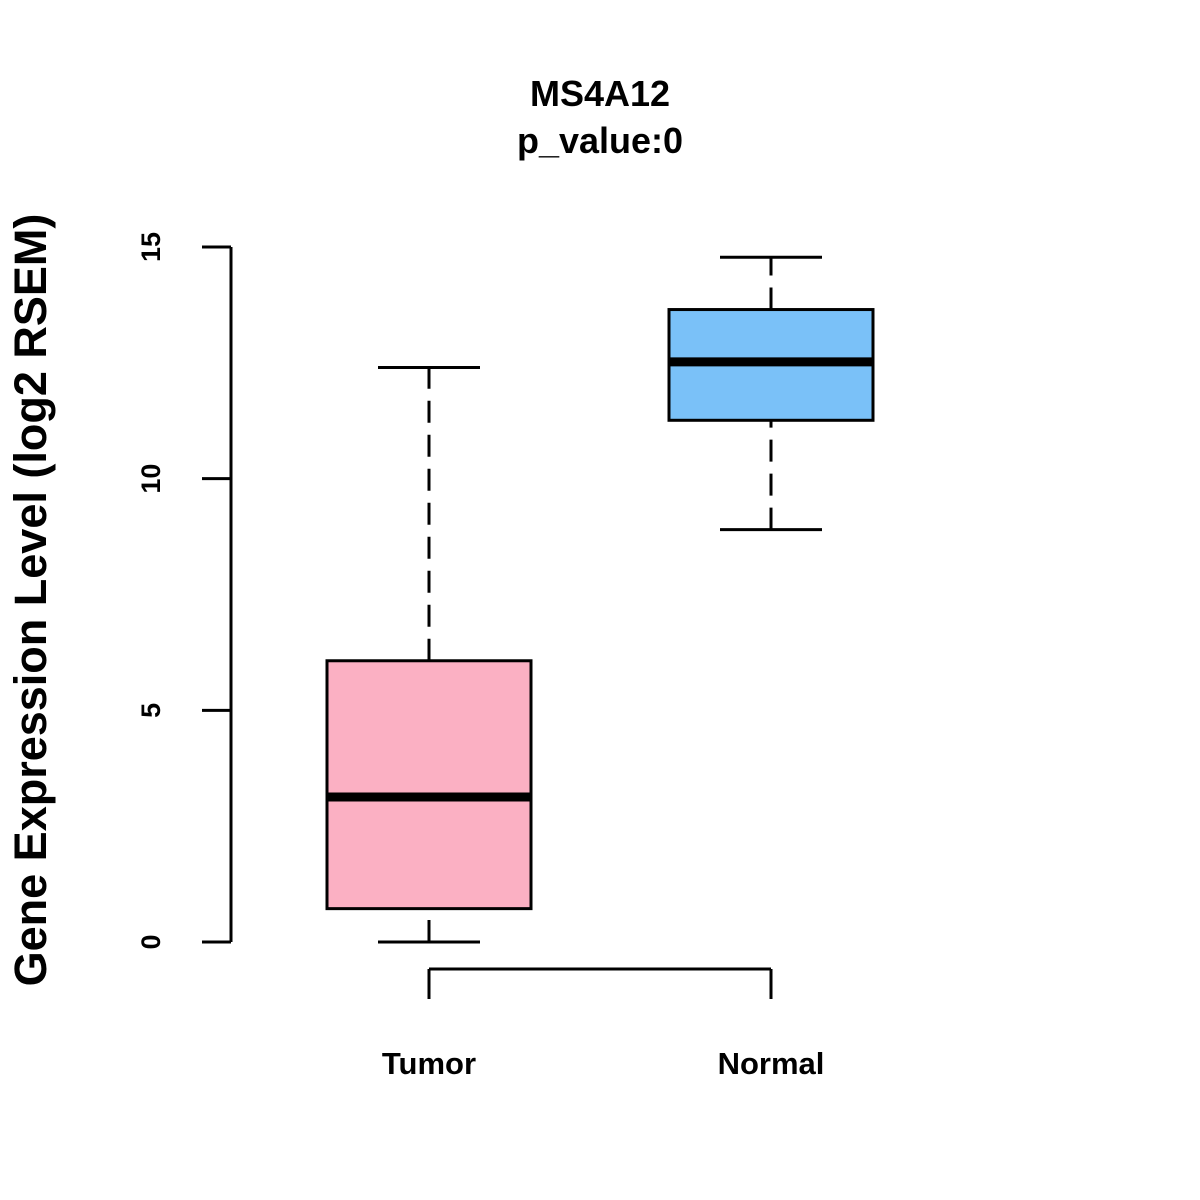 This screenshot has height=1200, width=1200. I want to click on y-tick-label-5: 5, so click(151, 710).